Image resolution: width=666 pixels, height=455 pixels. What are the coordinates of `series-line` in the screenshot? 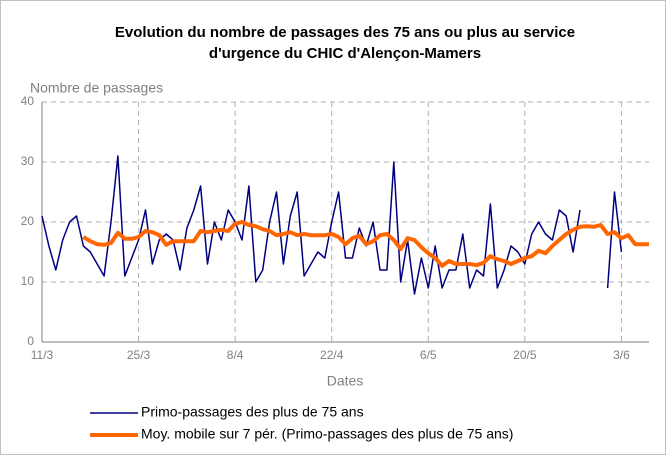 It's located at (365, 244).